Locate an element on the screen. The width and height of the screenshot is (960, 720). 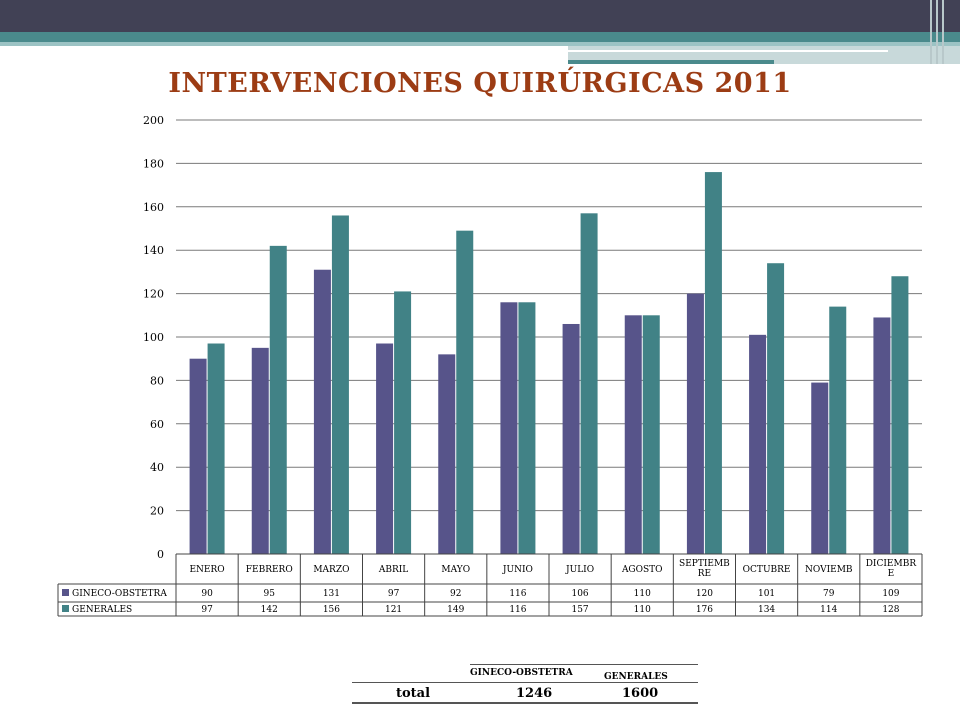
data-label: 90 is located at coordinates (207, 594).